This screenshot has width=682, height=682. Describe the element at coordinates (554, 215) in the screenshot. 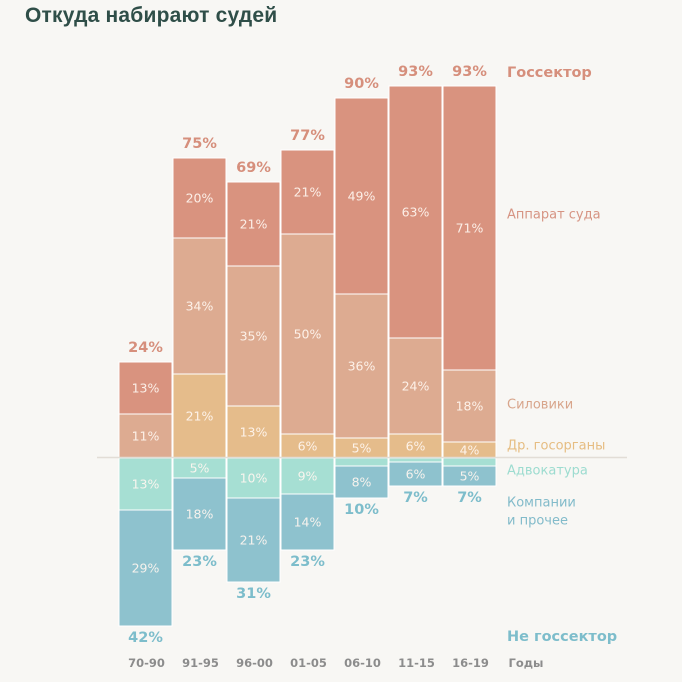

I see `legend-item-apparat-suda: Аппарат суда` at that location.